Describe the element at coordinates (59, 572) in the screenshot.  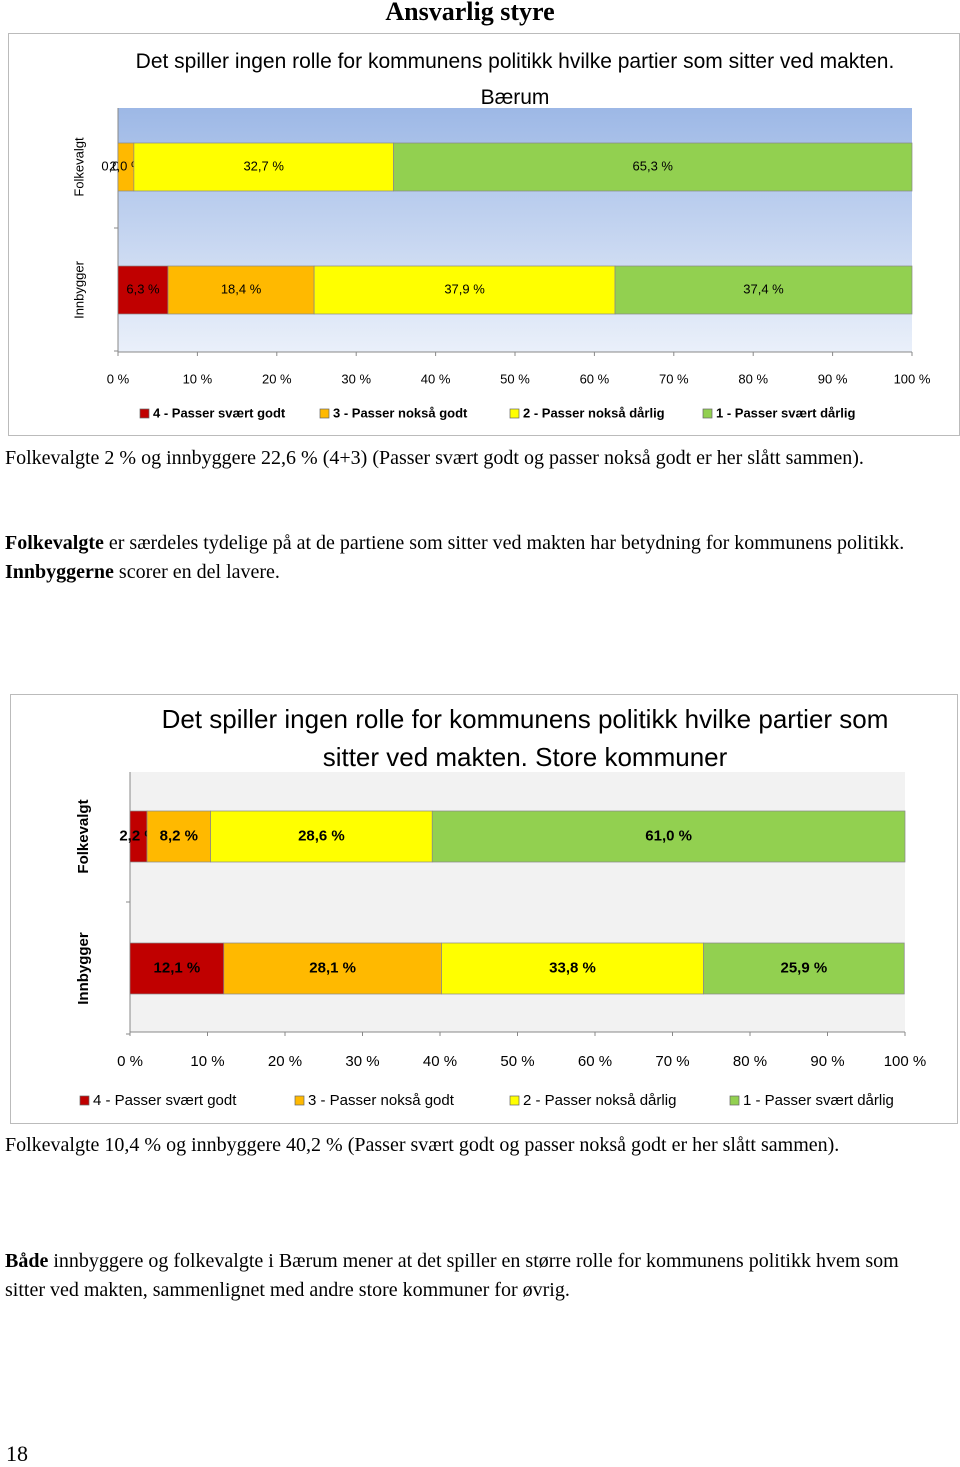
I see `text-run: Innbyggerne` at that location.